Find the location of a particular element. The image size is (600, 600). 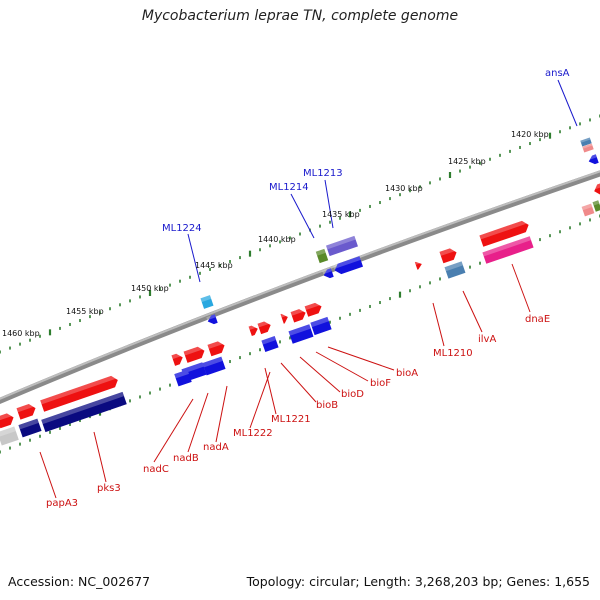

gene-pks3 is located at coordinates (84, 412).